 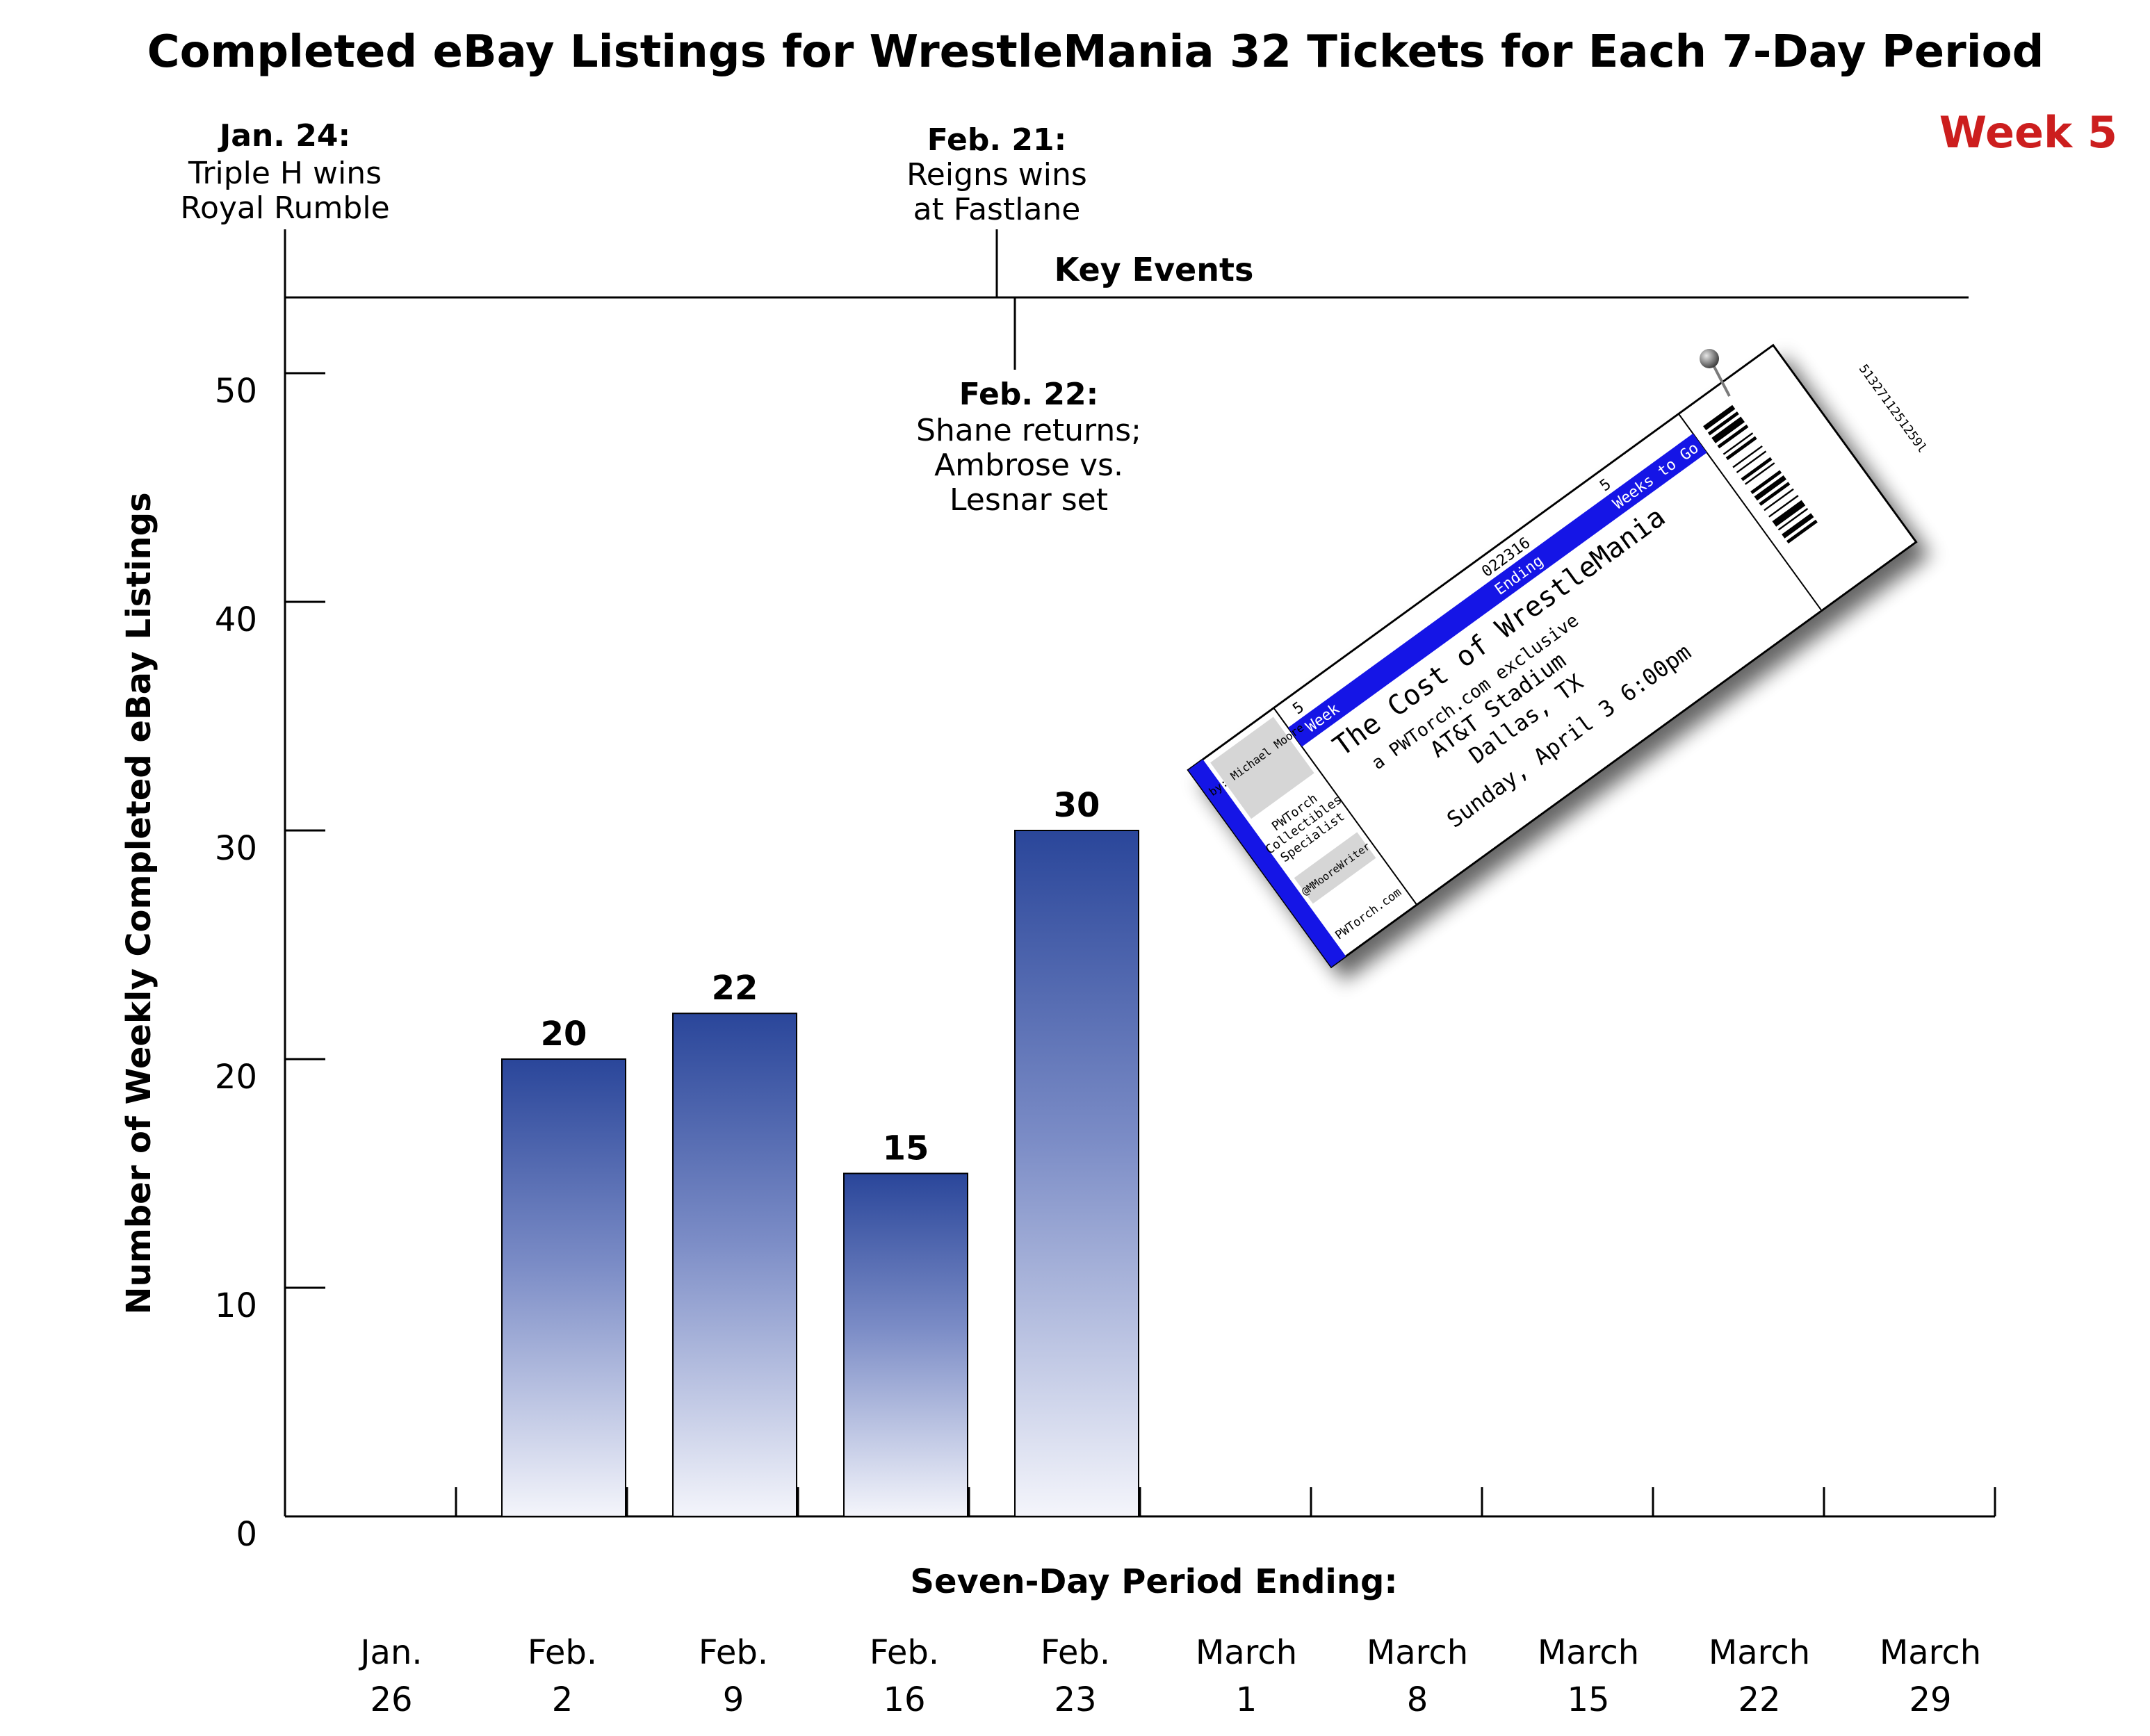 What do you see at coordinates (139, 903) in the screenshot?
I see `y-axis-label: Number of Weekly Completed eBay Listings` at bounding box center [139, 903].